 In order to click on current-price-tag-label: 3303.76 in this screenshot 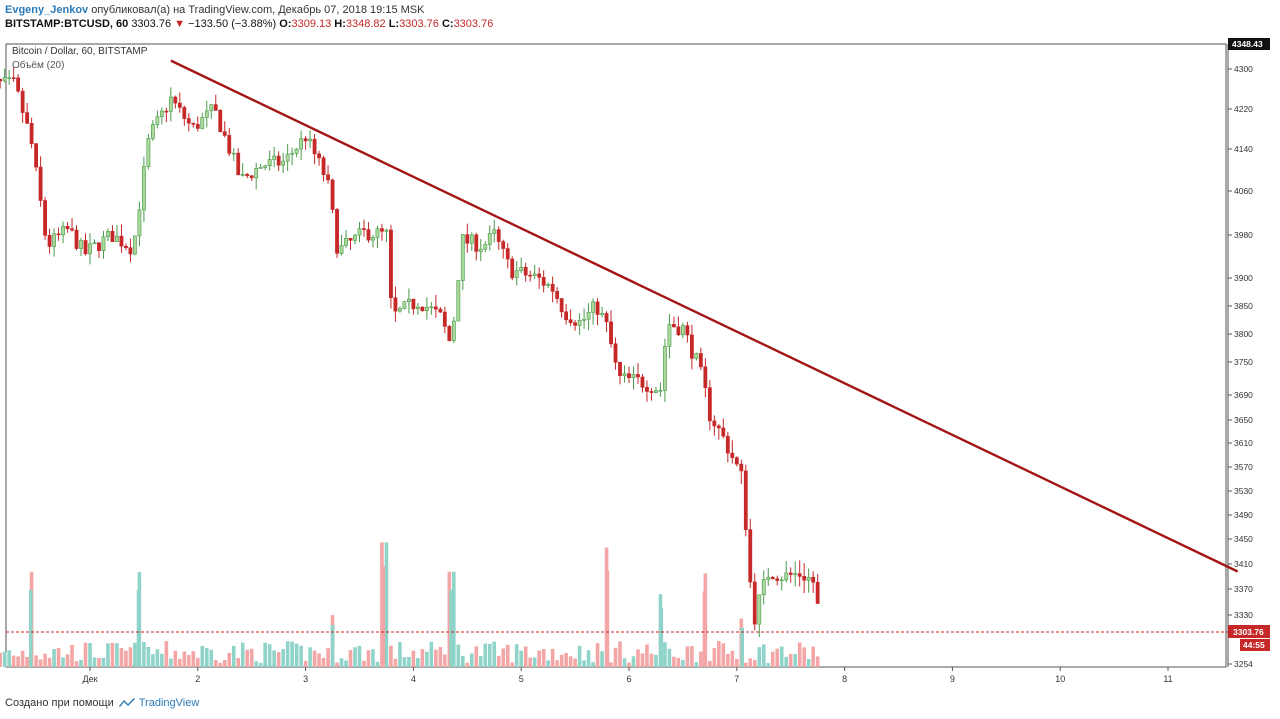, I will do `click(1248, 632)`.